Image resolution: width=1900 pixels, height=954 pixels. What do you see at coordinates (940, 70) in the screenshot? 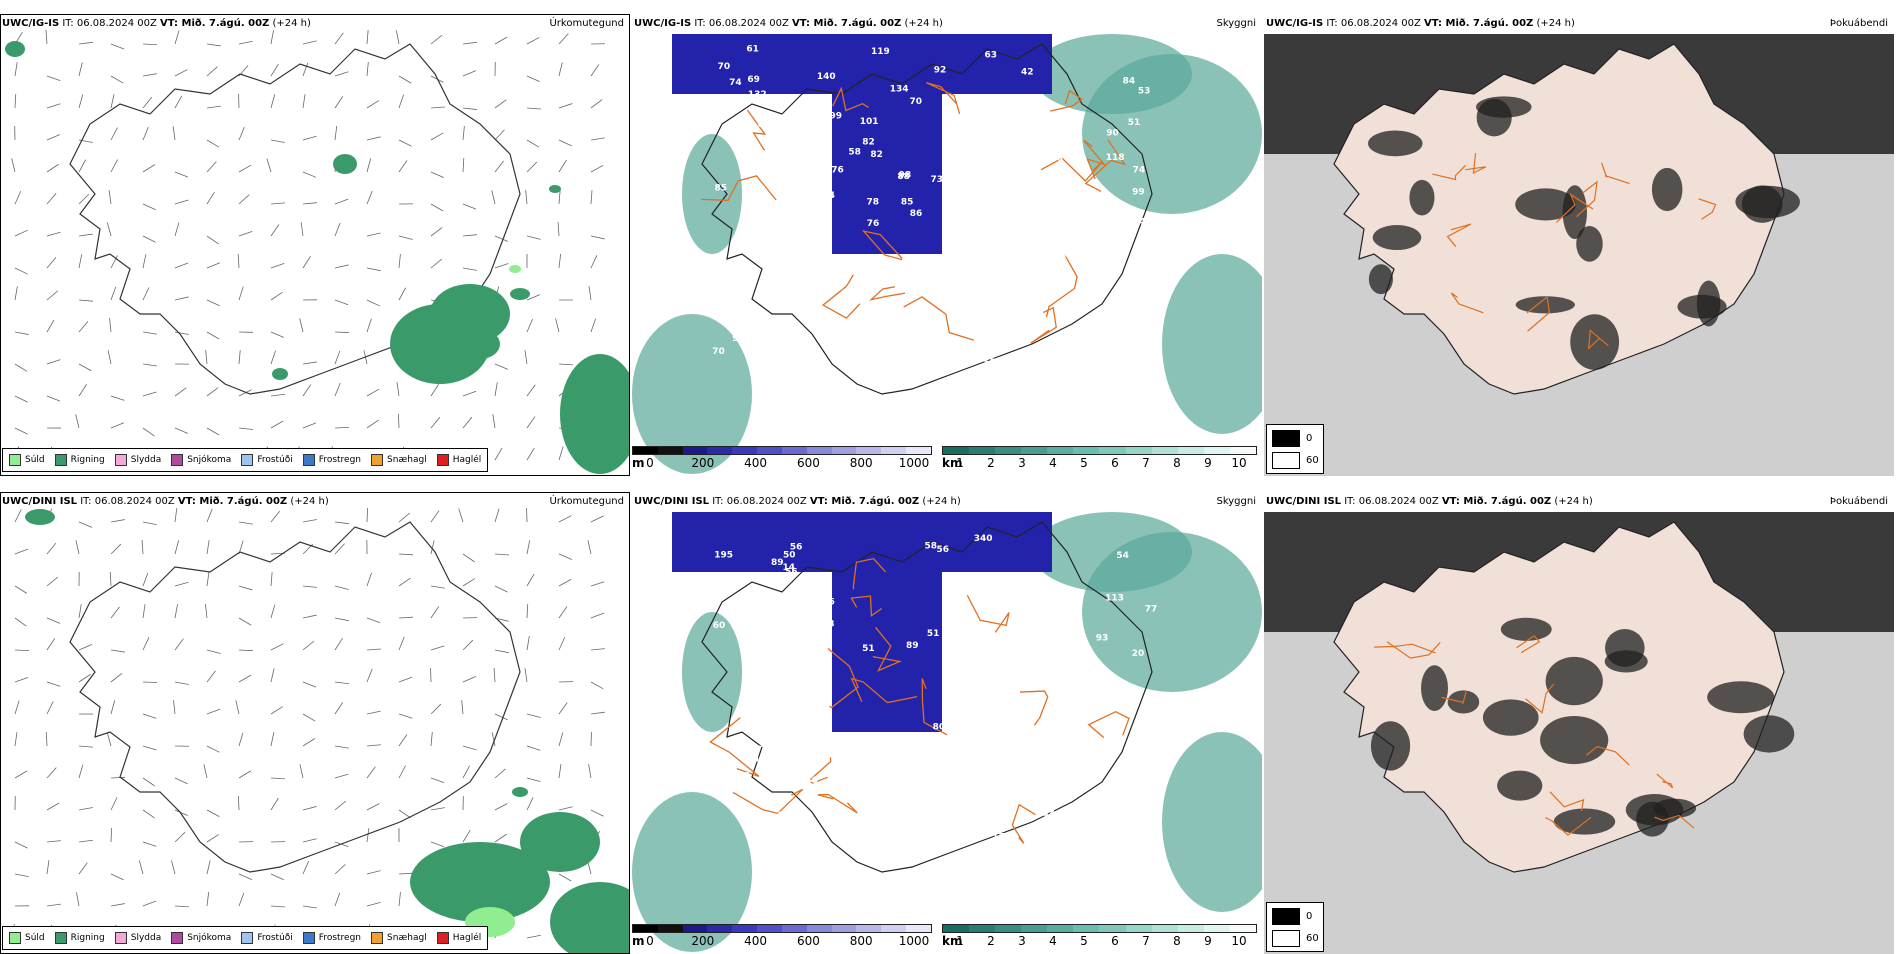
I see `visibility-value: 92` at bounding box center [940, 70].